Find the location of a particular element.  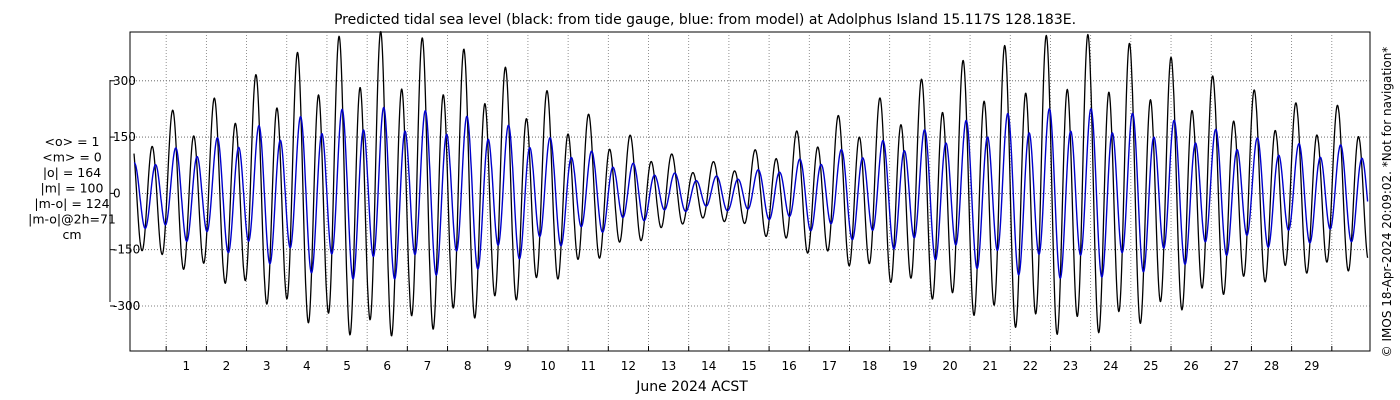

stat-line: |m-o| = 124 is located at coordinates (71, 203).